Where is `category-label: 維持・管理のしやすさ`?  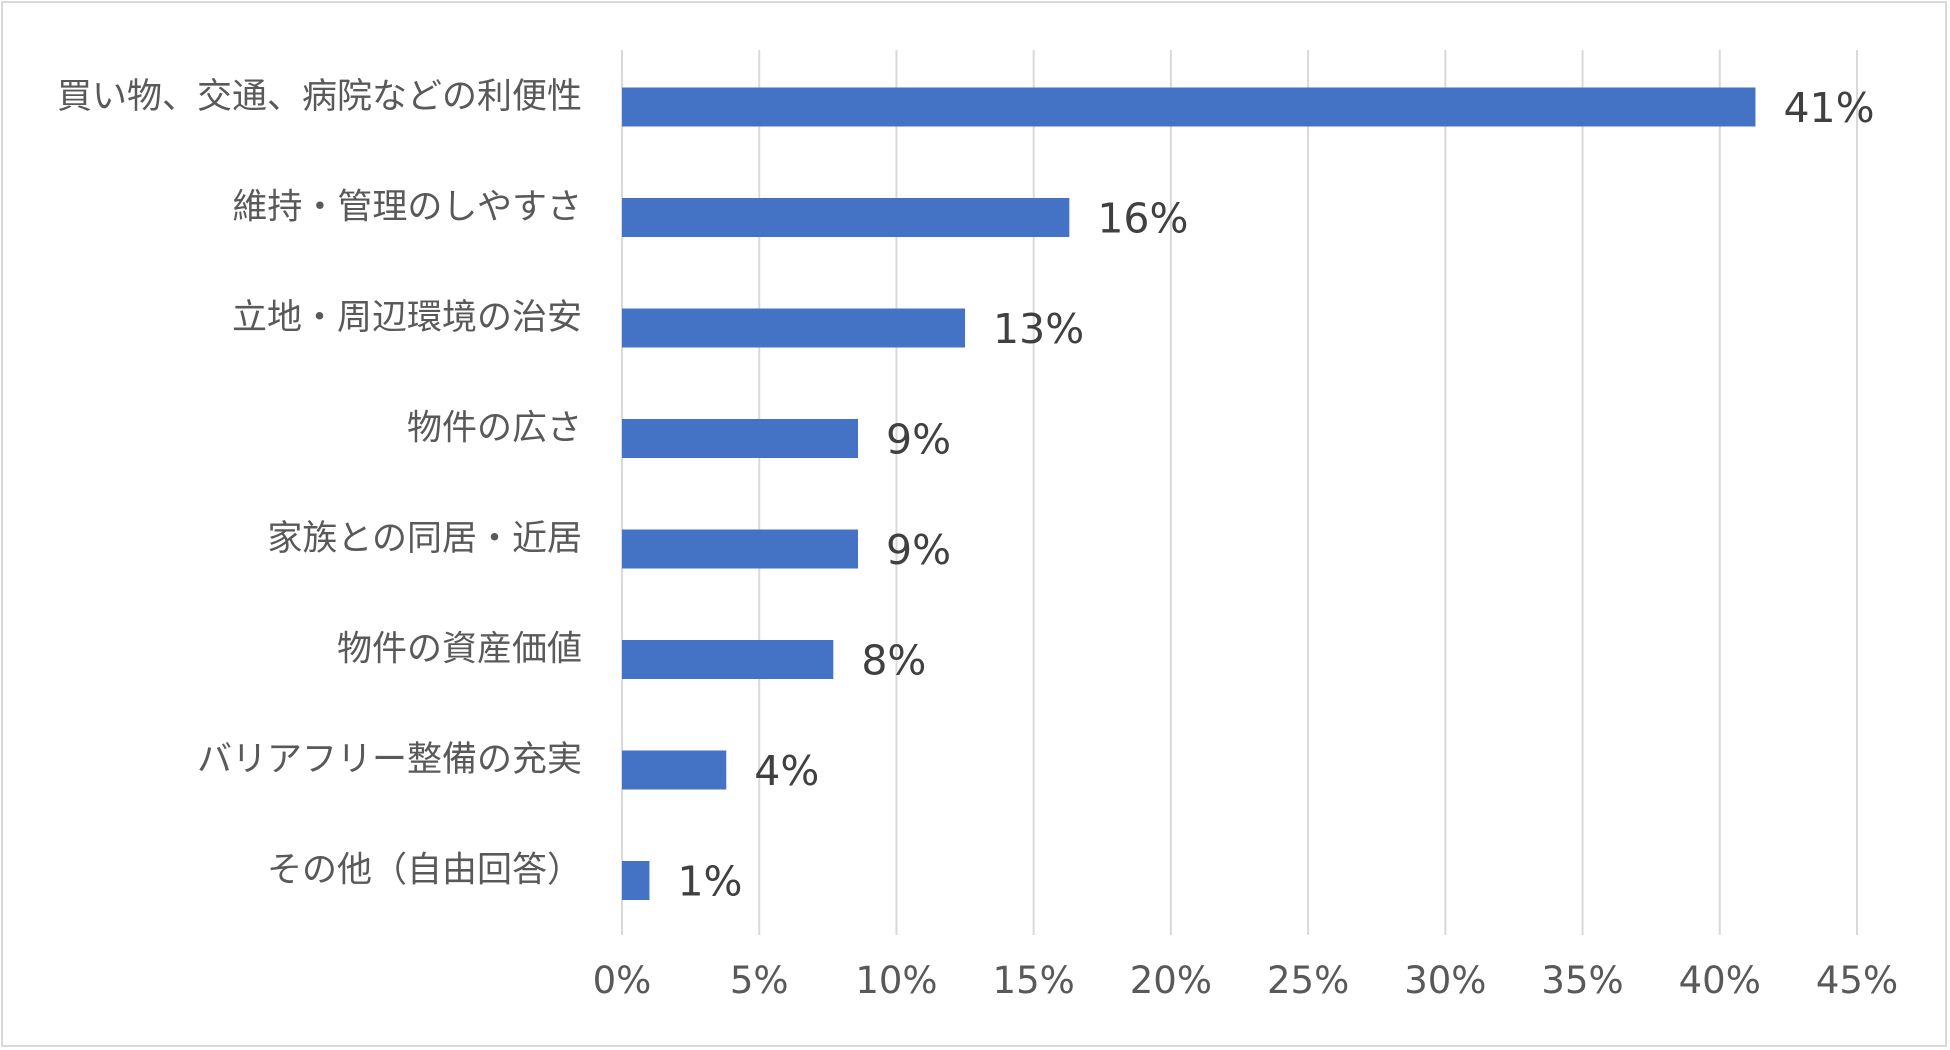
category-label: 維持・管理のしやすさ is located at coordinates (407, 208).